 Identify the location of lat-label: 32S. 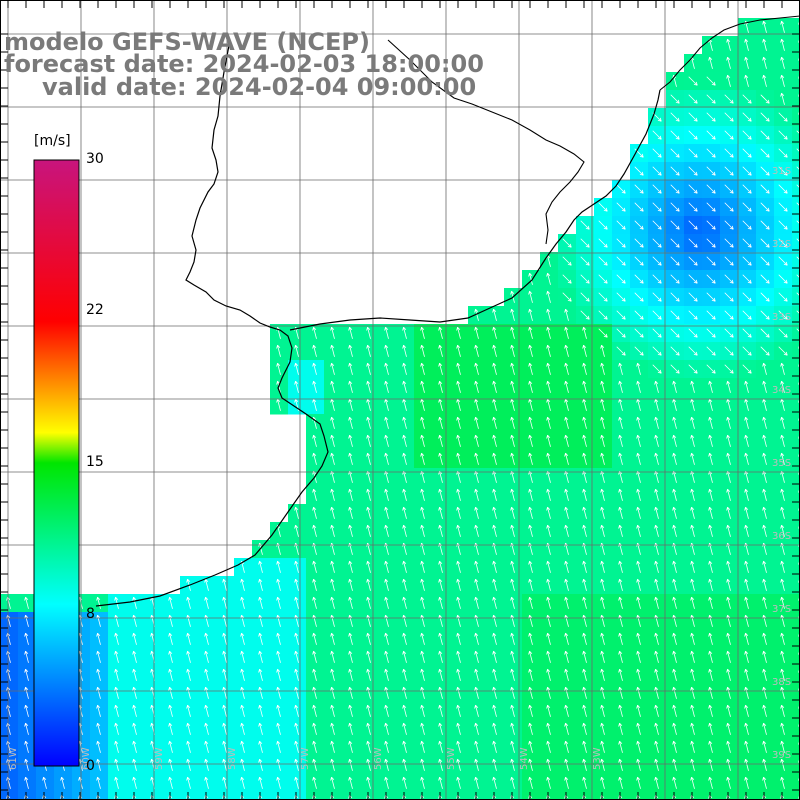
(781, 244).